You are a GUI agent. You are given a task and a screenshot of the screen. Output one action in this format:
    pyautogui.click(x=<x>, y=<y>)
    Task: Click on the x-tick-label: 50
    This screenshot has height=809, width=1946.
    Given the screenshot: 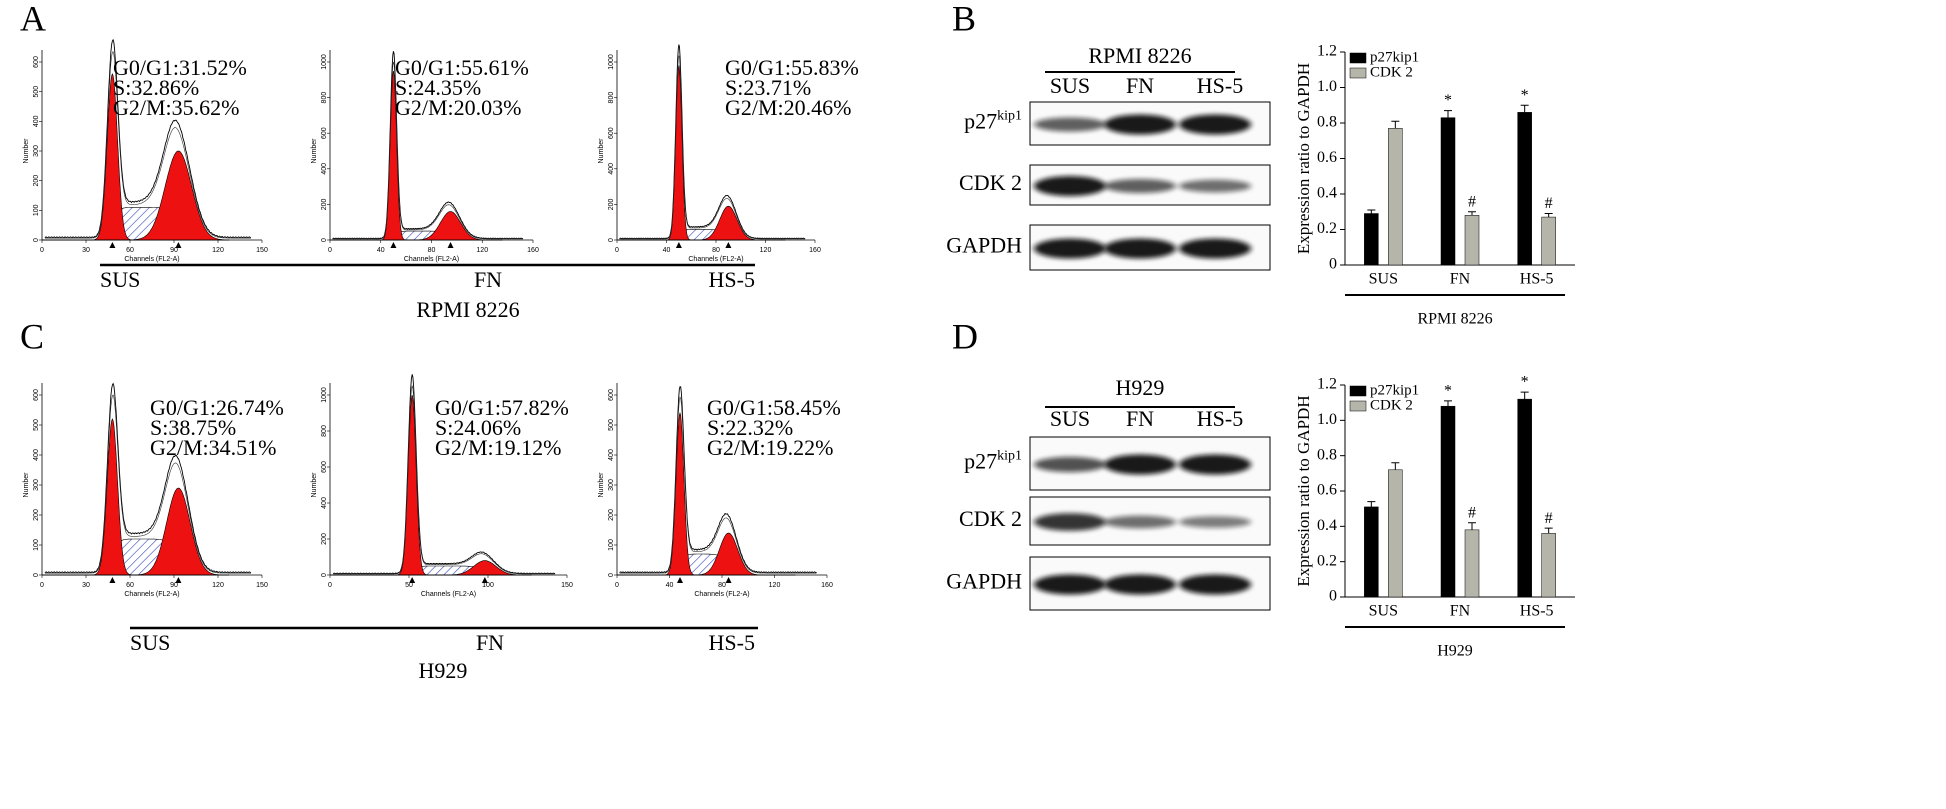 What is the action you would take?
    pyautogui.click(x=409, y=585)
    